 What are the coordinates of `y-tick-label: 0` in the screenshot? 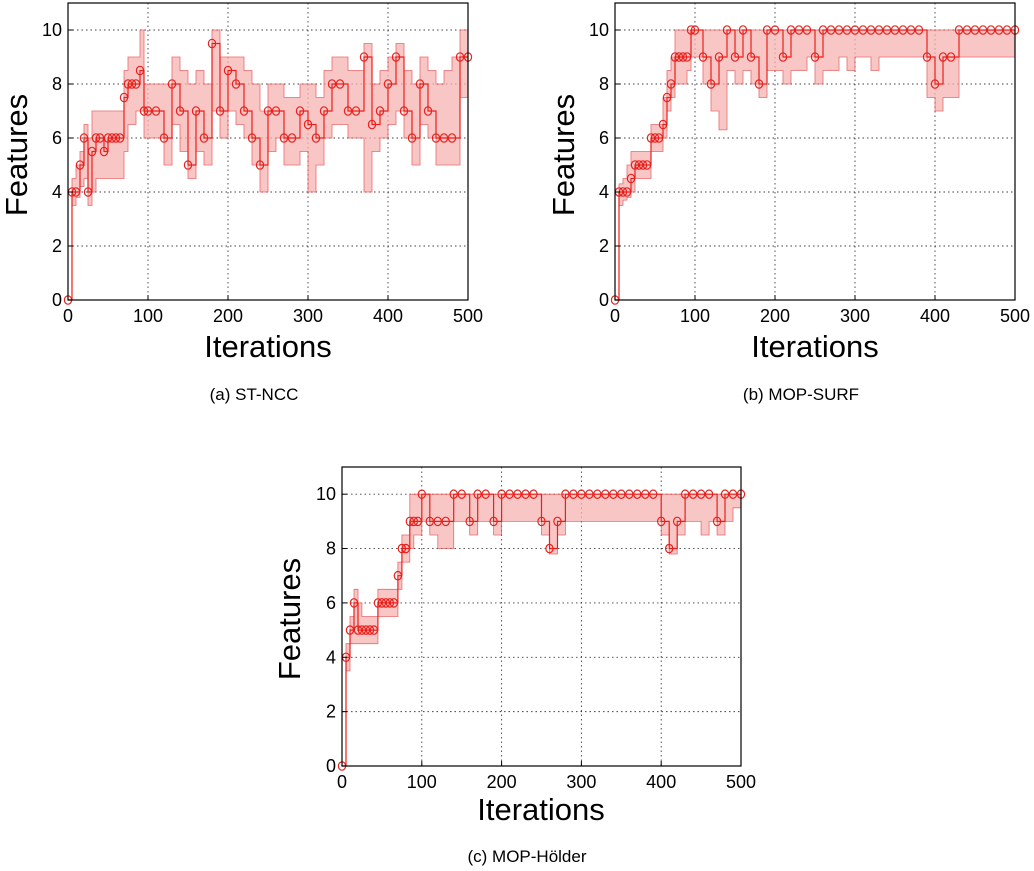 It's located at (331, 766).